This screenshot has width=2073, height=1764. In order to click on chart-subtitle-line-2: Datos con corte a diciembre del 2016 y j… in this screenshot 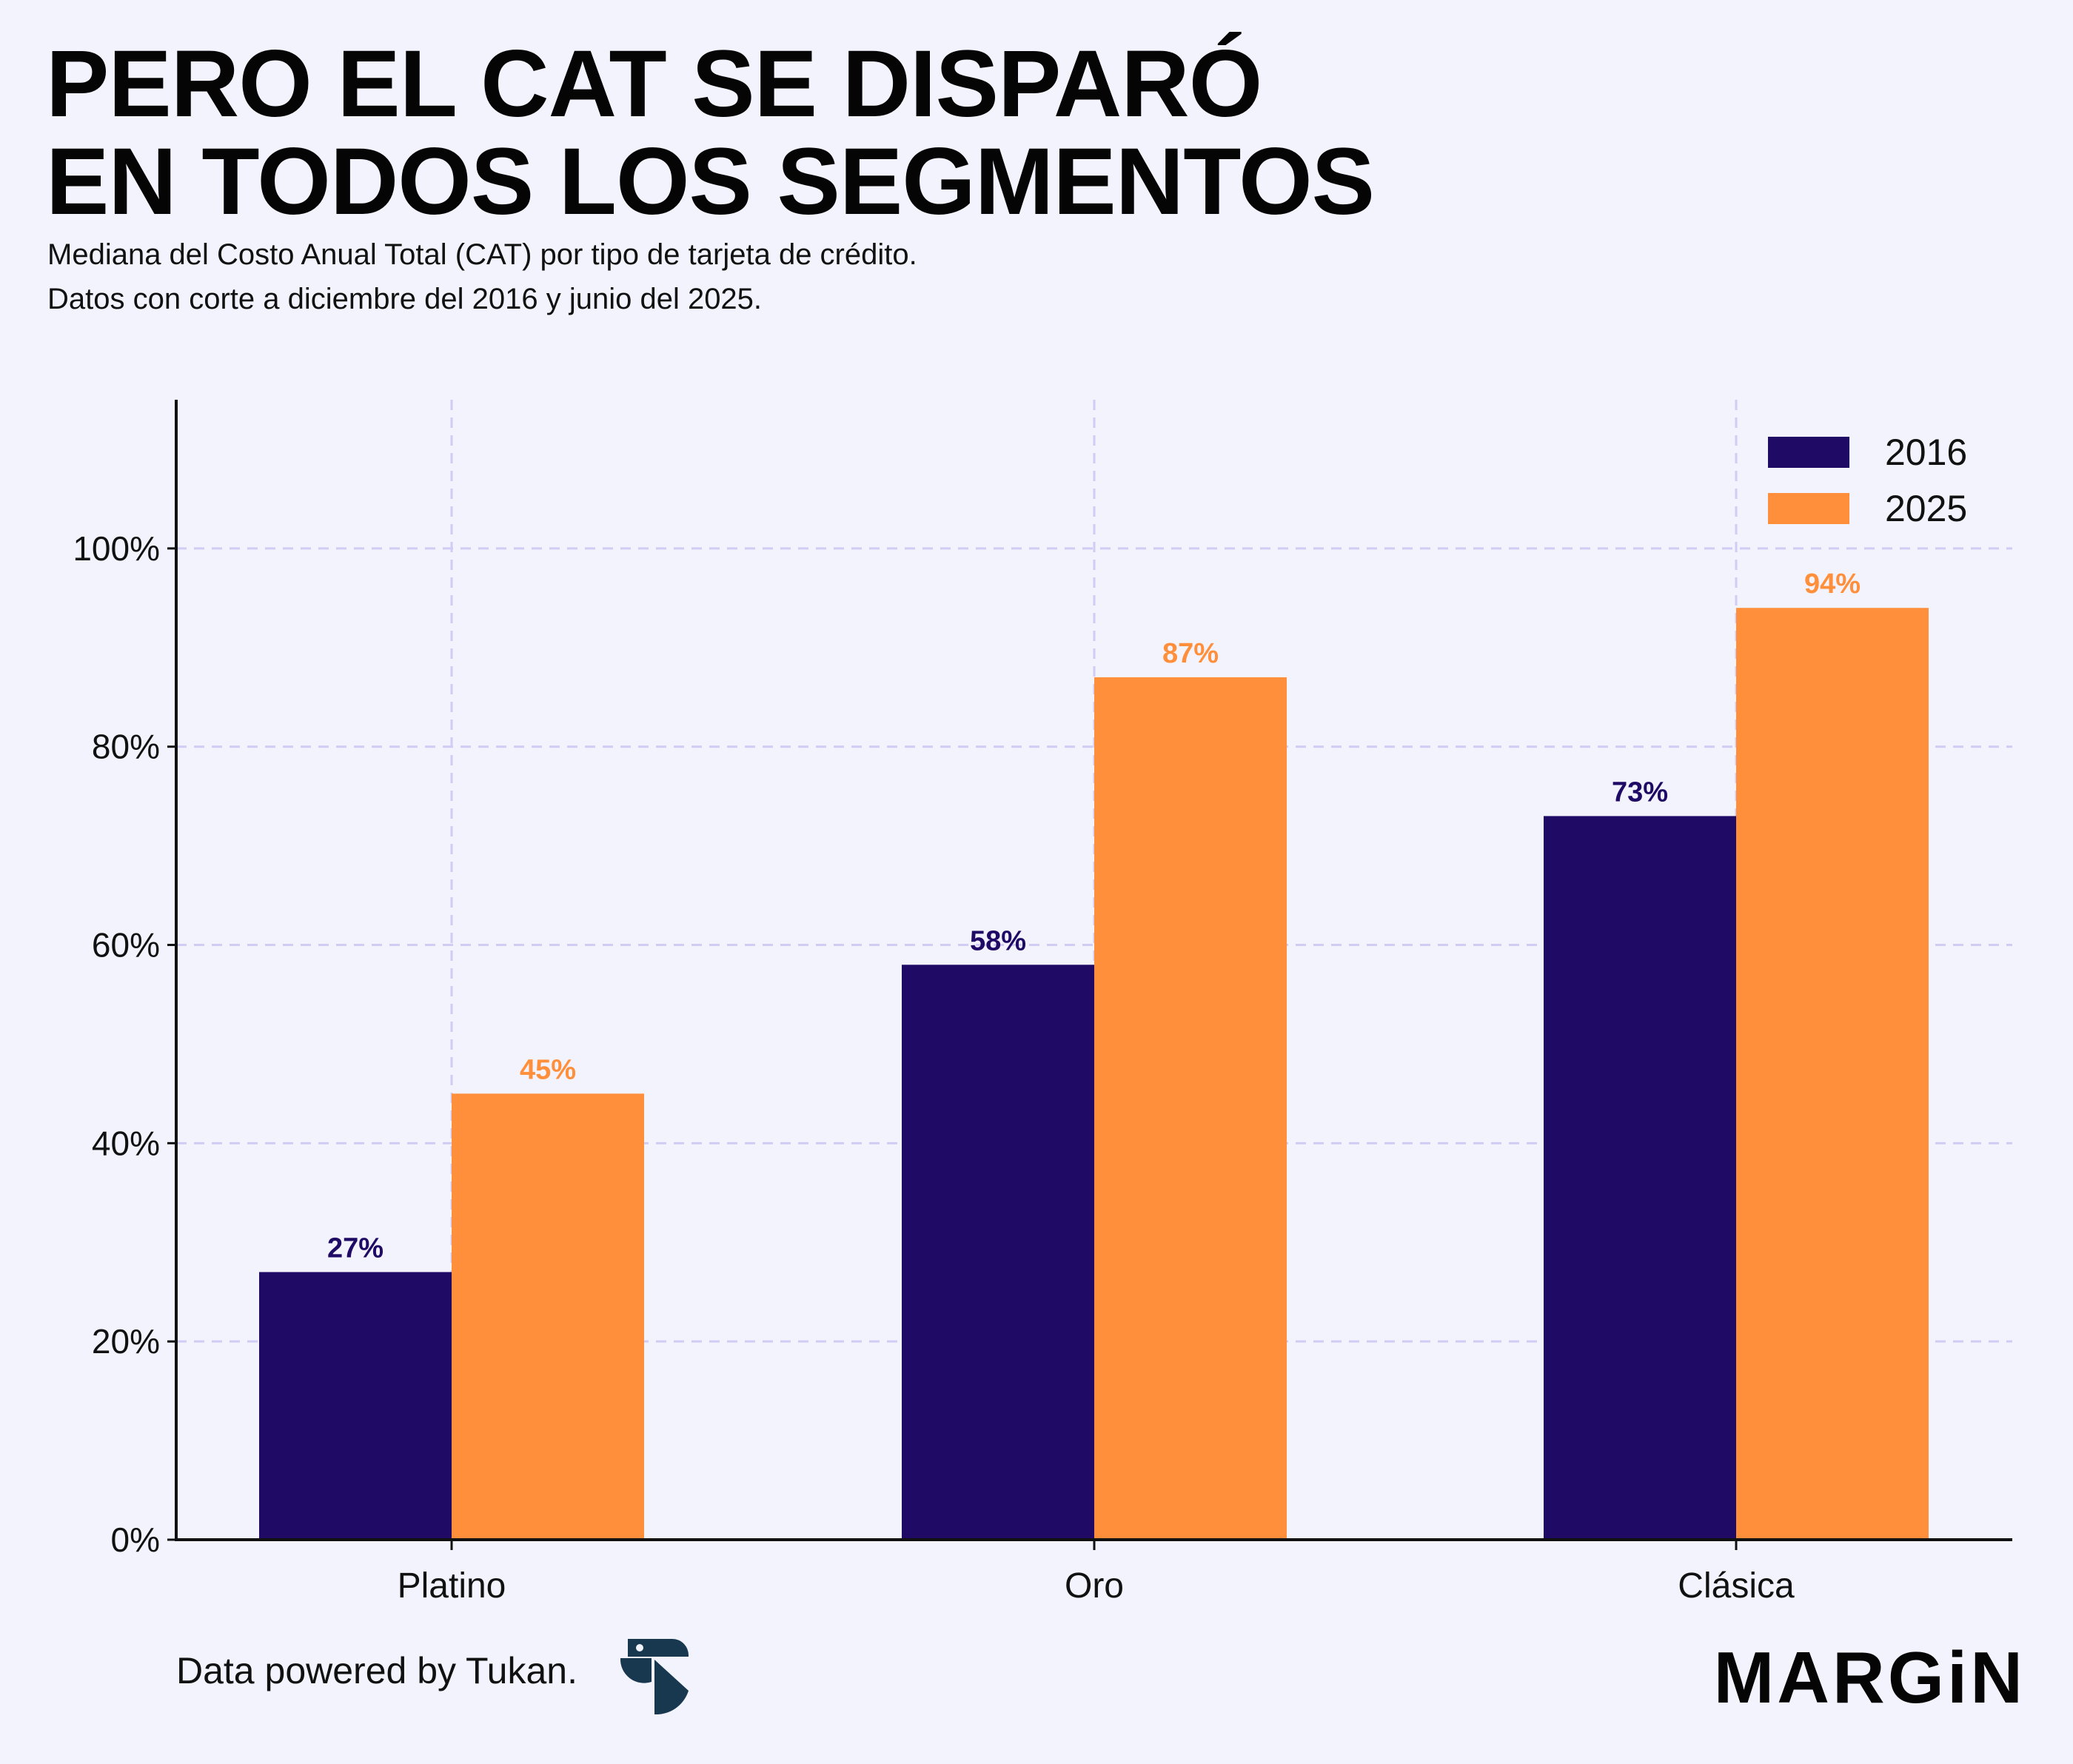, I will do `click(405, 299)`.